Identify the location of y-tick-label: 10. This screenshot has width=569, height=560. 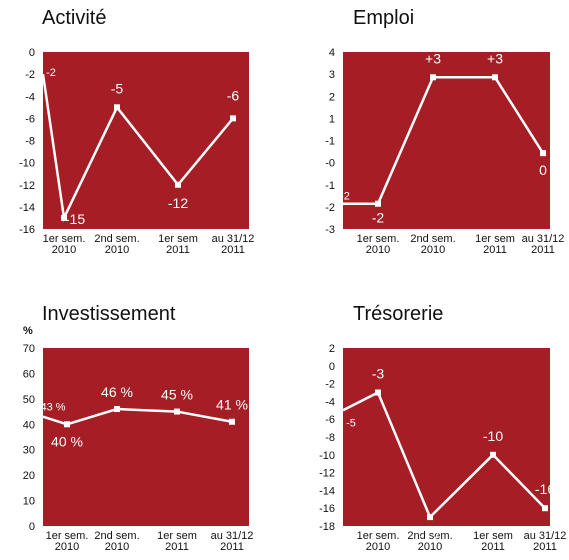
(29, 502).